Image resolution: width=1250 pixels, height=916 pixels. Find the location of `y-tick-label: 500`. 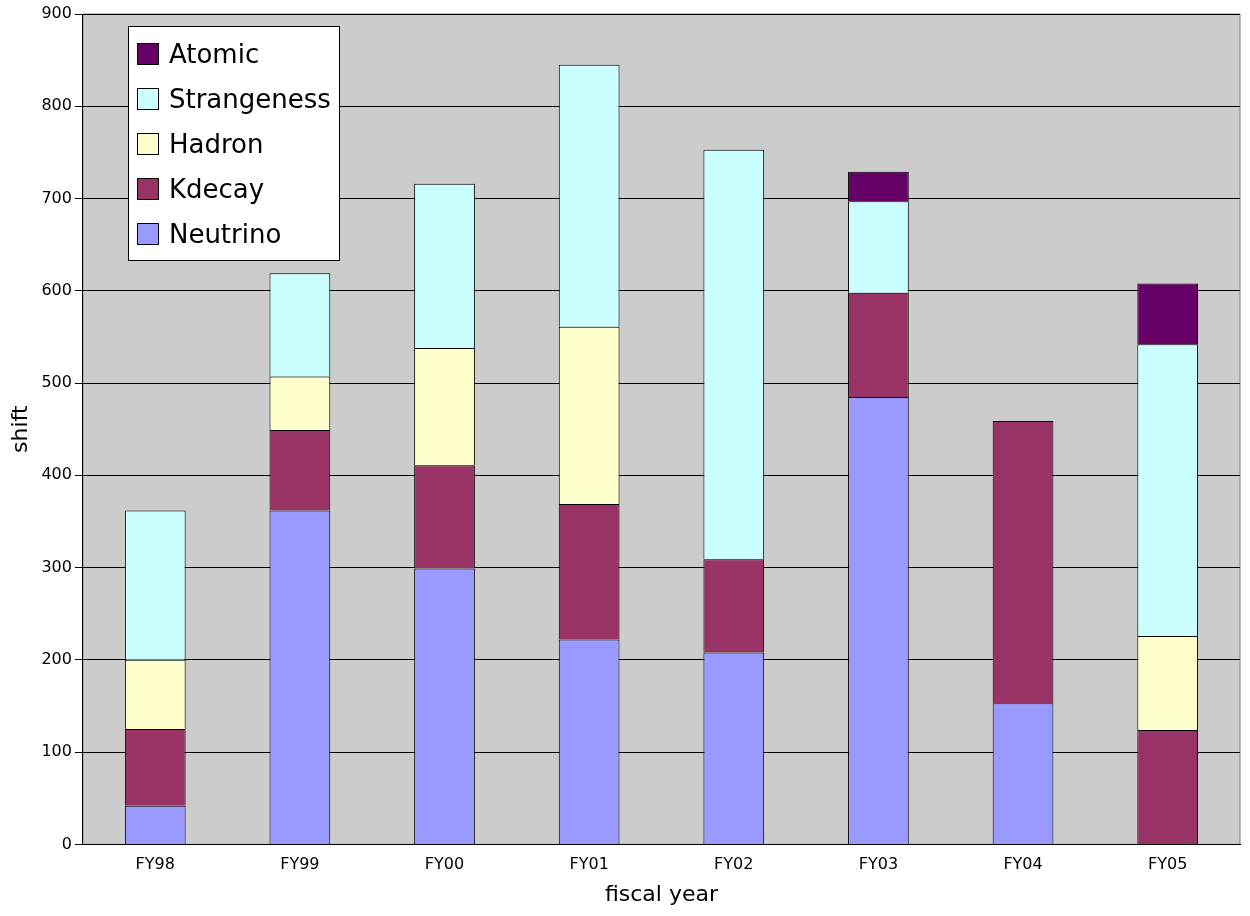

y-tick-label: 500 is located at coordinates (56, 382).